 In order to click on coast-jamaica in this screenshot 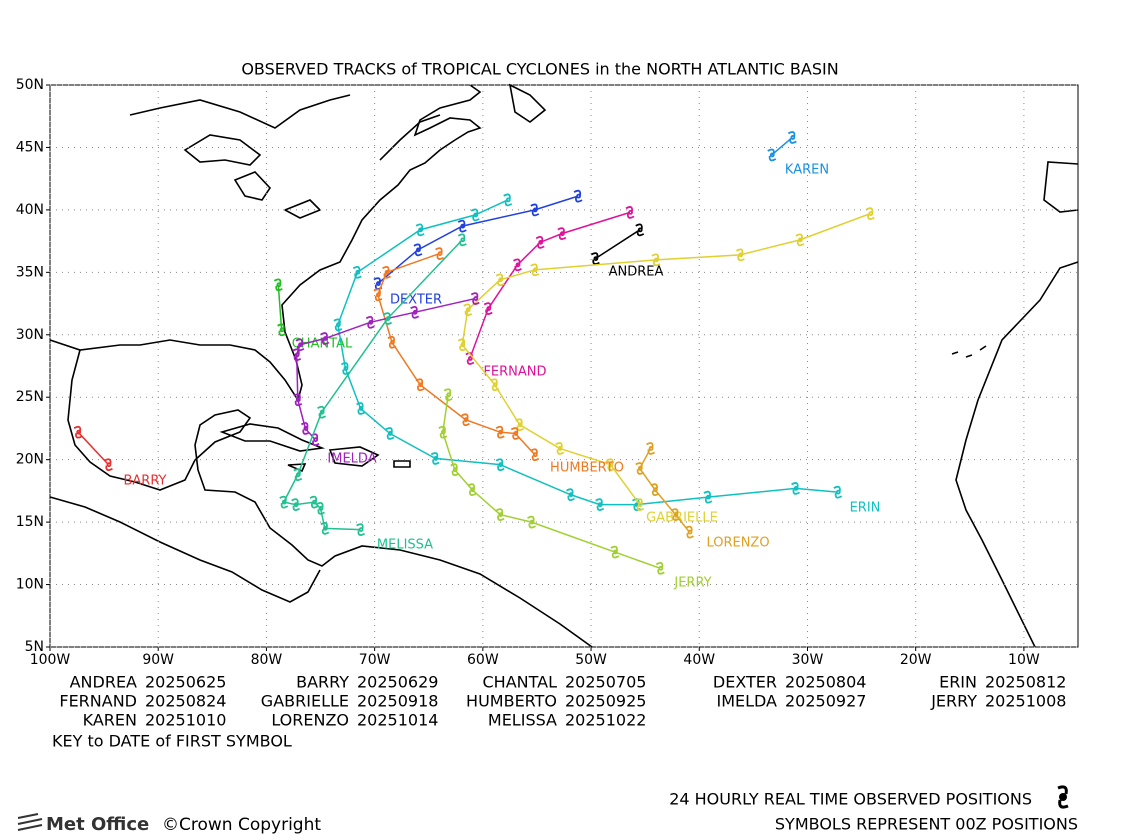, I will do `click(297, 468)`.